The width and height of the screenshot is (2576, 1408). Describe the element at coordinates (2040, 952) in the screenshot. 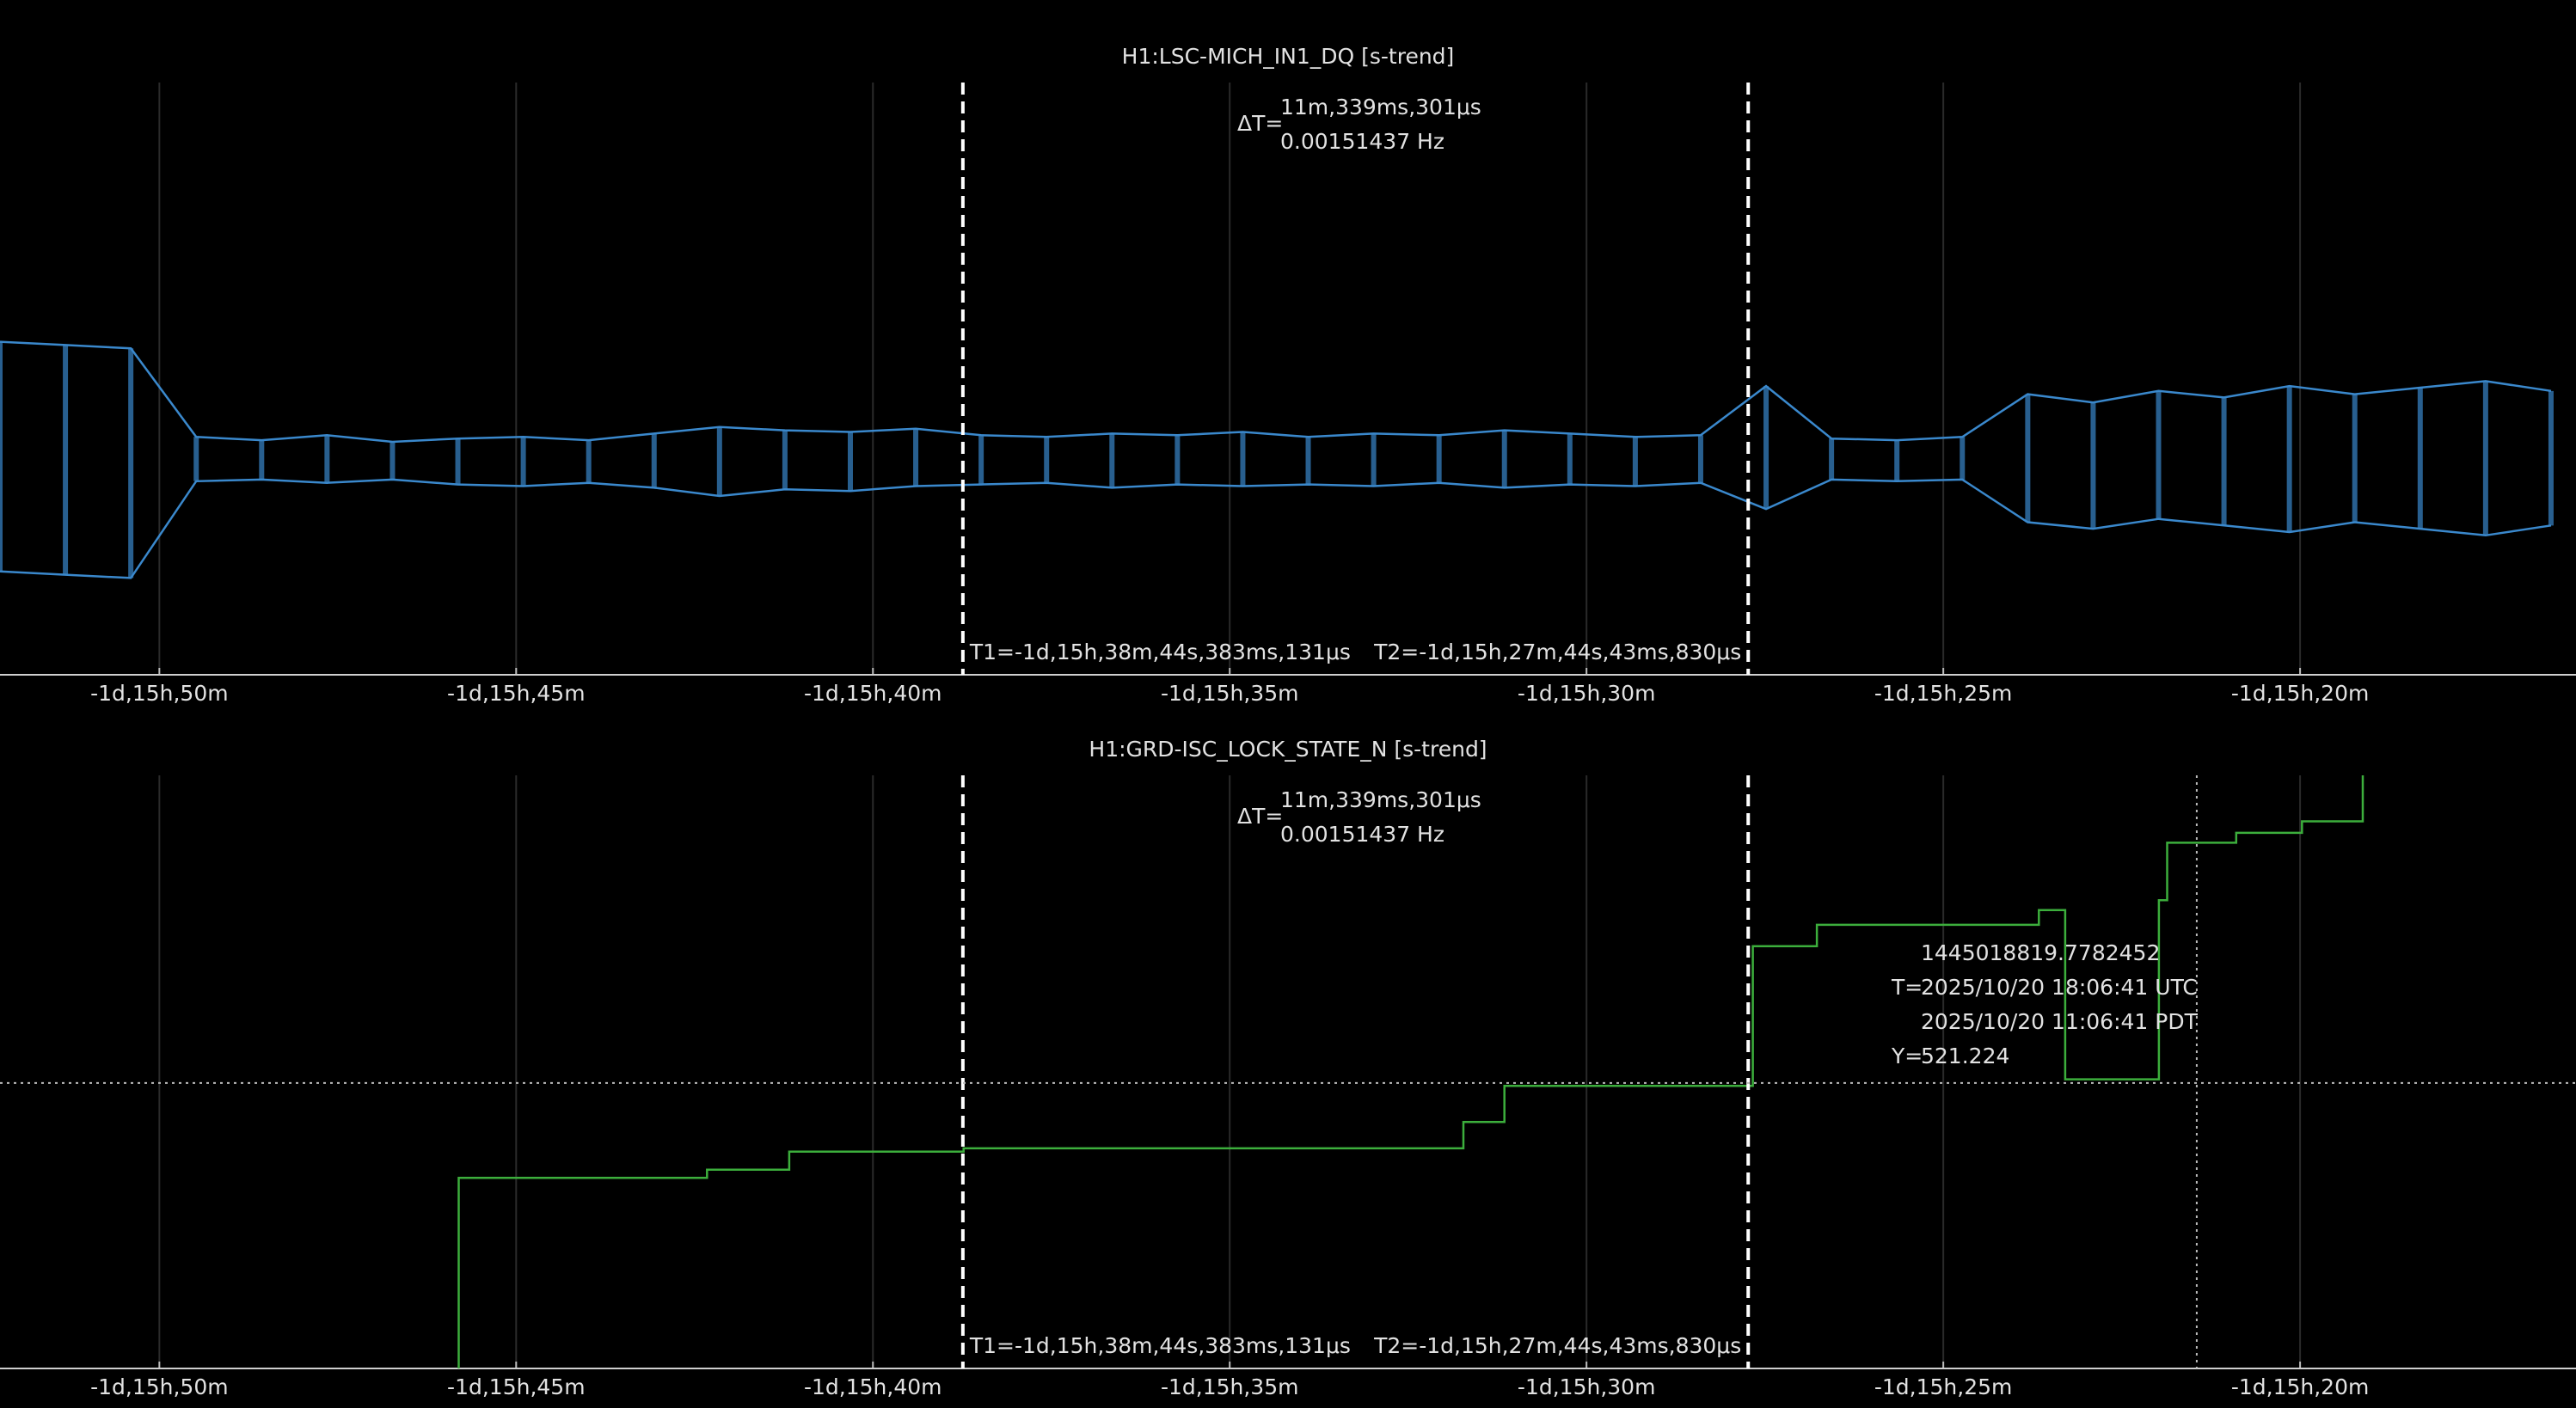

I see `crosshair-gps: 1445018819.7782452` at that location.